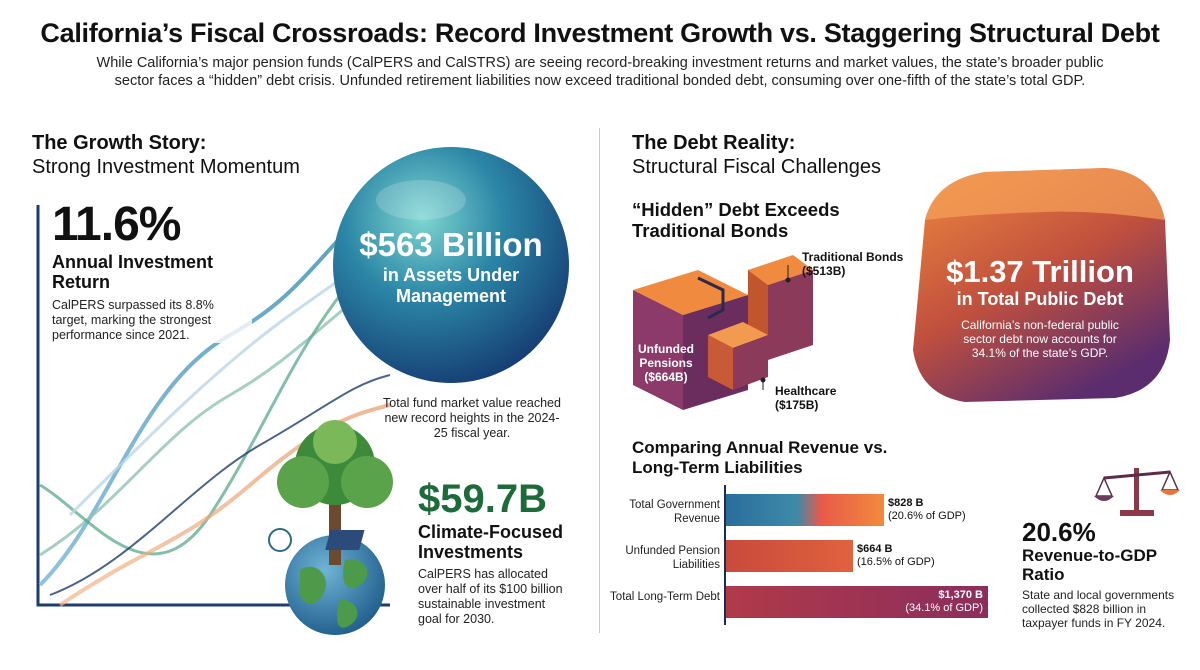  Describe the element at coordinates (896, 562) in the screenshot. I see `bar-value-pension-sub: (16.5% of GDP)` at that location.